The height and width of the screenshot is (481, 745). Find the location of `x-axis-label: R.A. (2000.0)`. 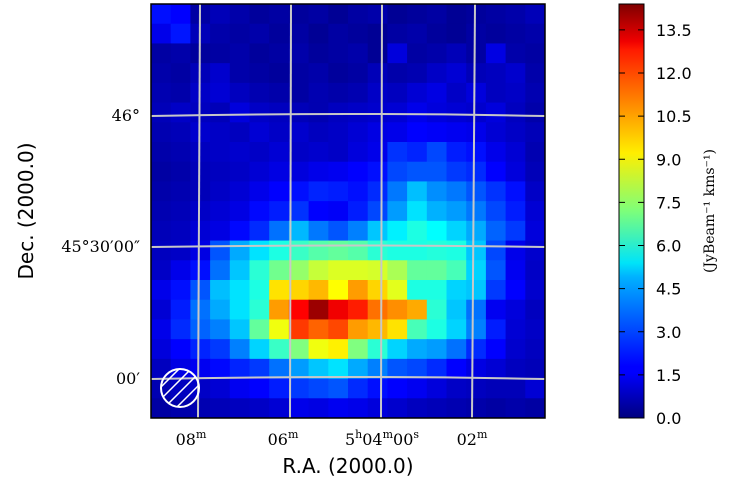

x-axis-label: R.A. (2000.0) is located at coordinates (347, 466).